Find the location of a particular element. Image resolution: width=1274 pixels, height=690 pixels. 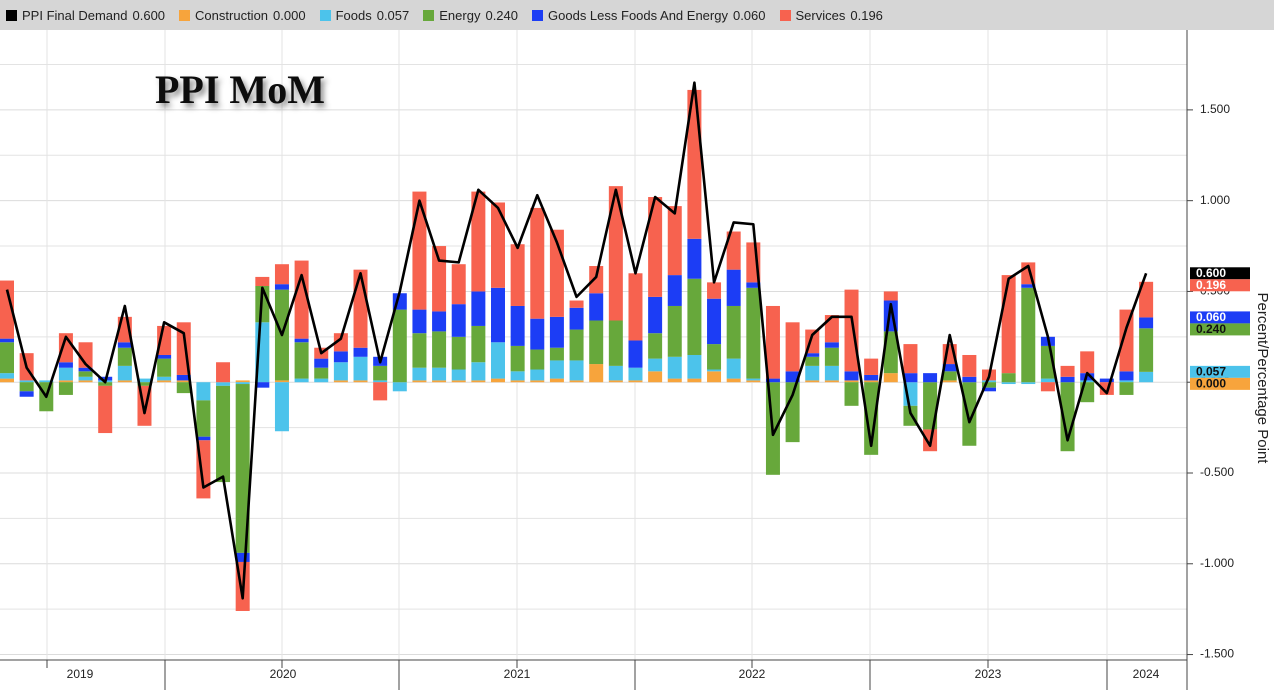

legend-item: Construction 0.000 is located at coordinates (242, 15).